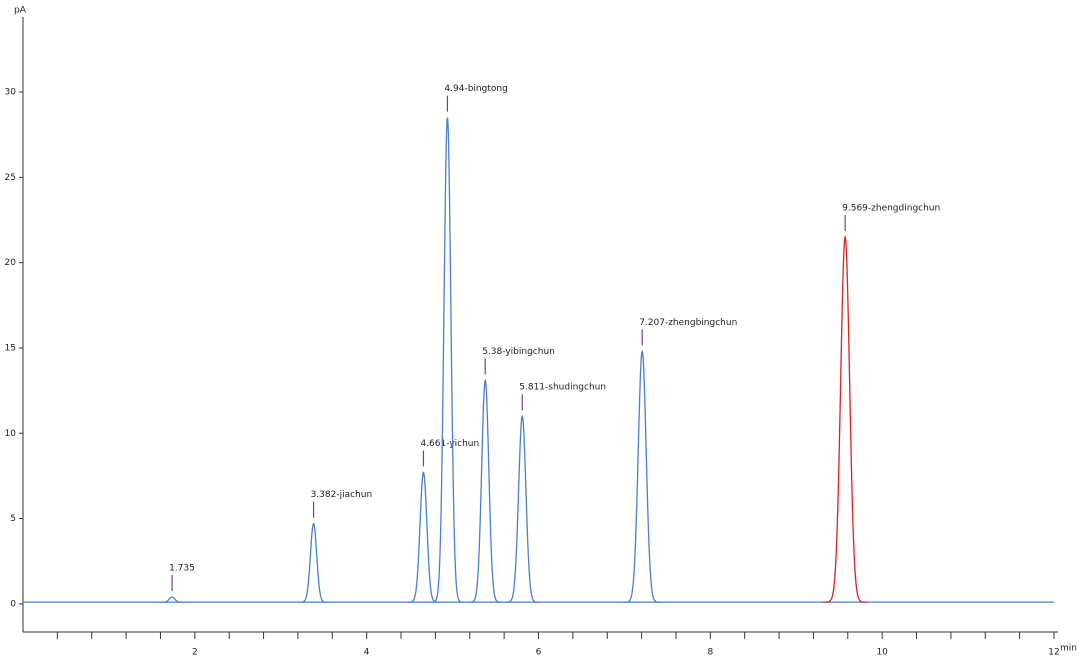 This screenshot has width=1080, height=662. Describe the element at coordinates (11, 93) in the screenshot. I see `y-tick-label: 30` at that location.